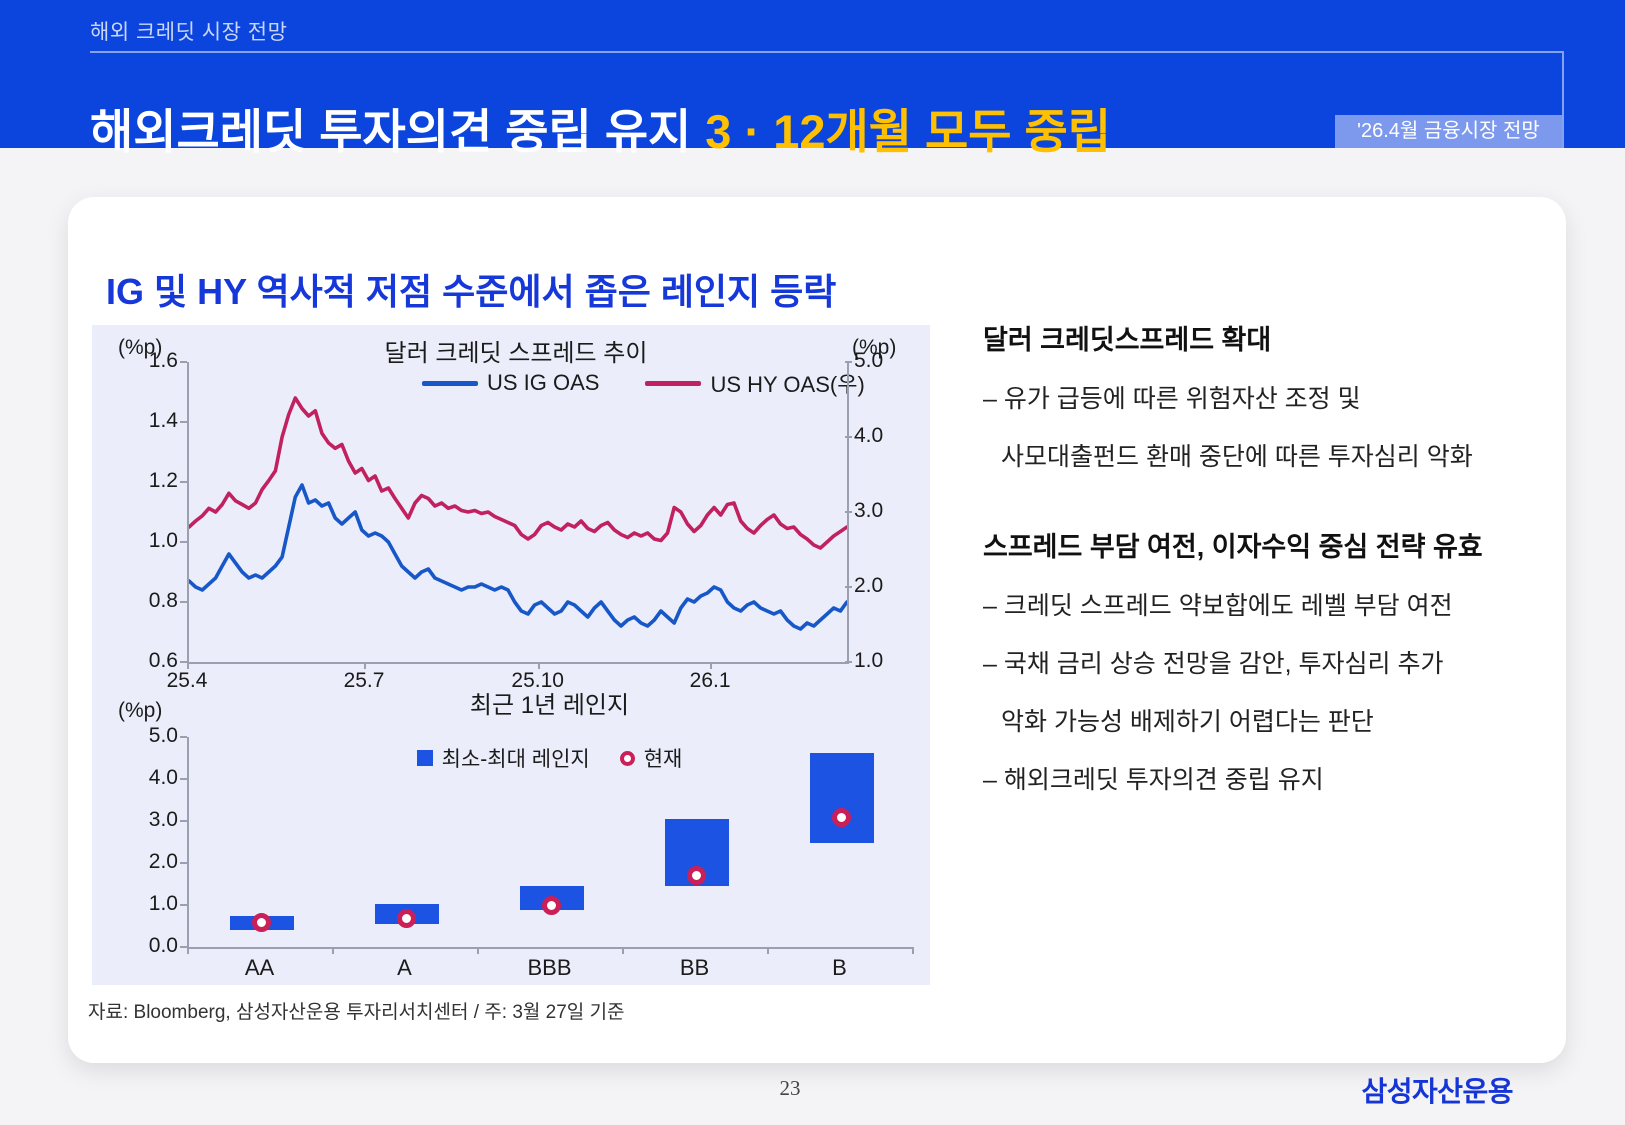 This screenshot has width=1625, height=1125. What do you see at coordinates (869, 660) in the screenshot?
I see `c1-right-tick-label: 1.0` at bounding box center [869, 660].